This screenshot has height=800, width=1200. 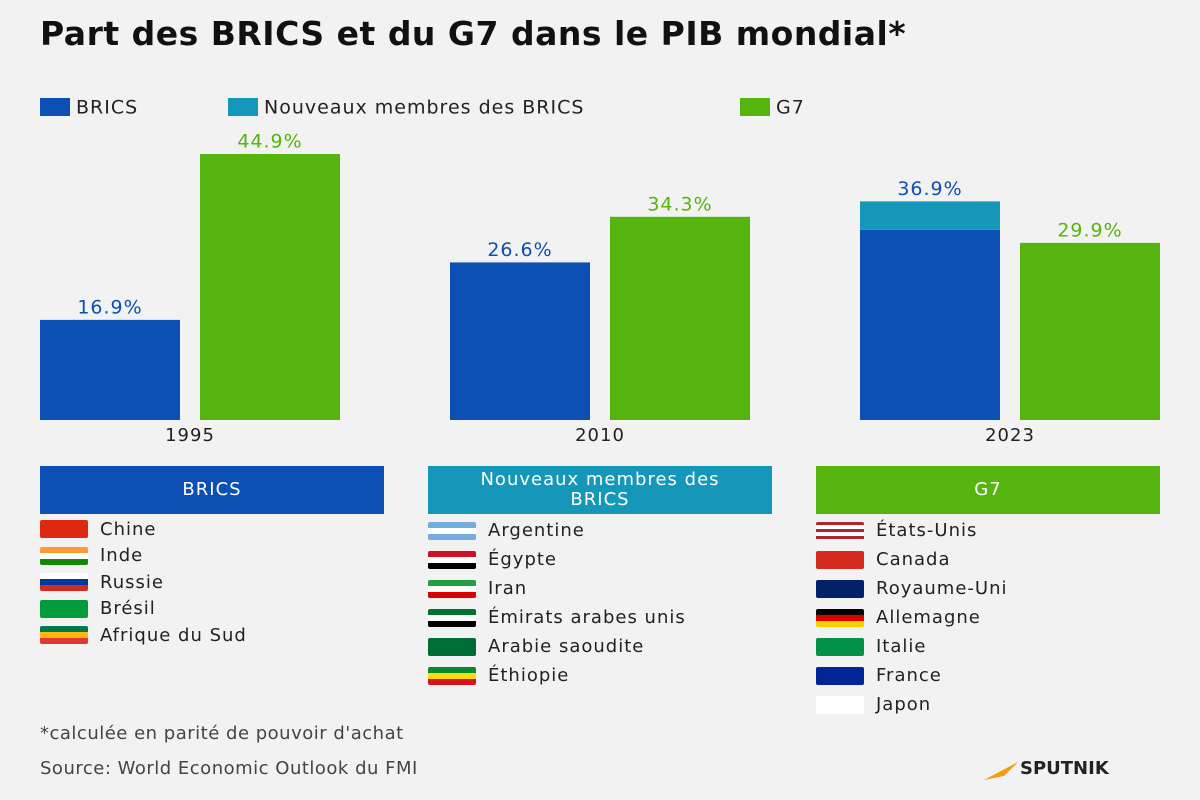 I want to click on value-label: 16.9%, so click(x=109, y=307).